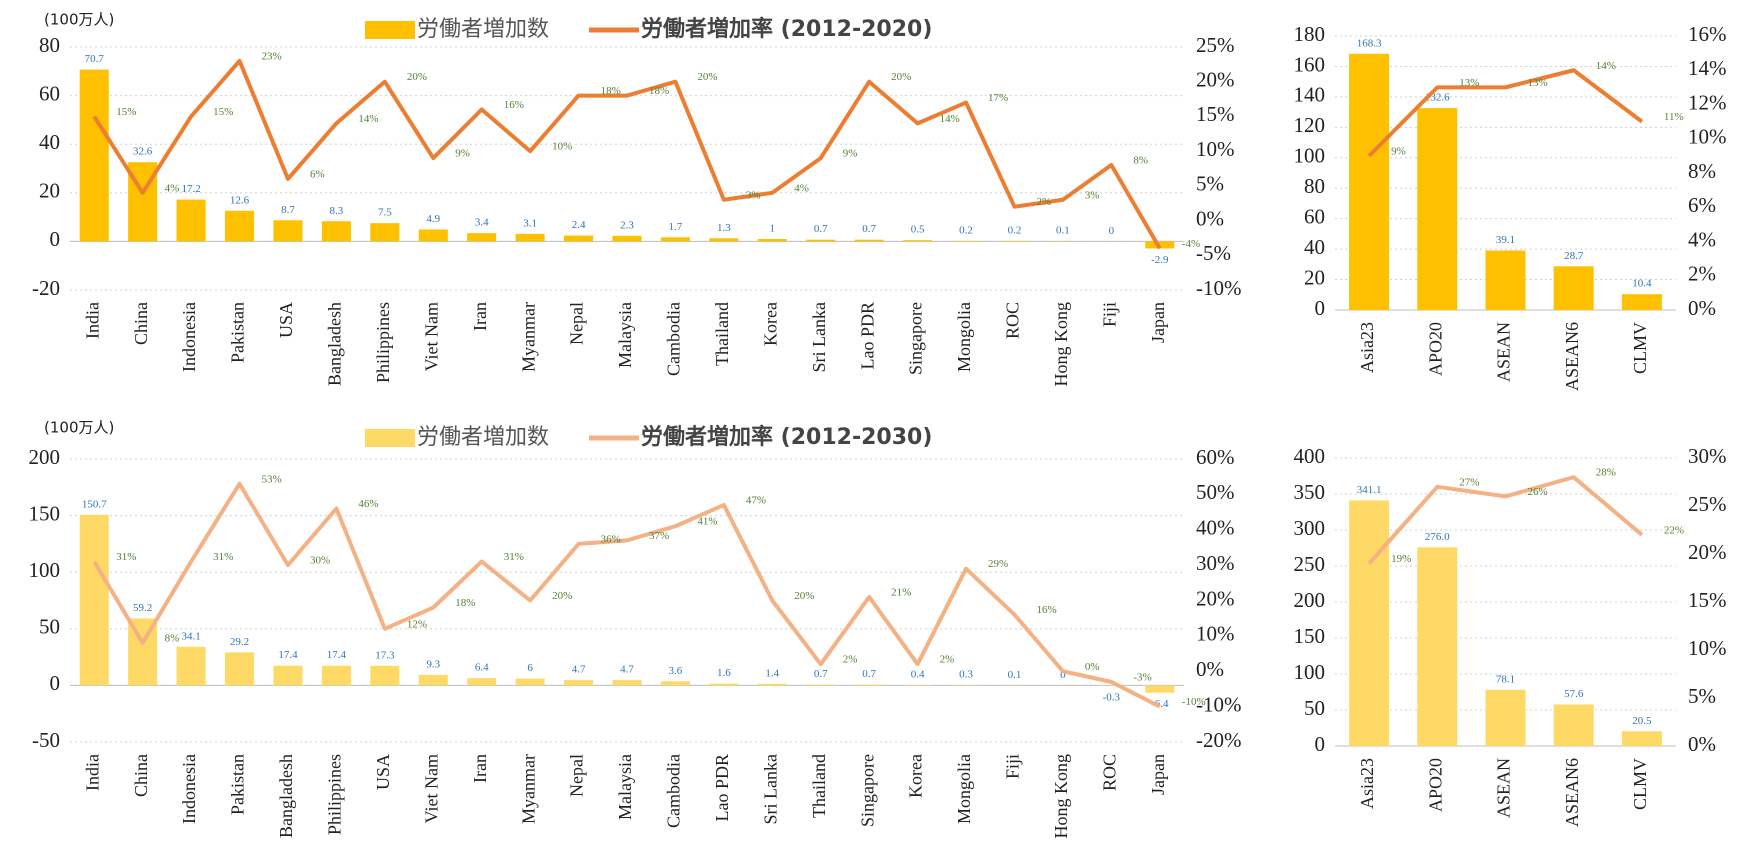 The width and height of the screenshot is (1742, 853). What do you see at coordinates (1505, 679) in the screenshot?
I see `bar-label: 78.1` at bounding box center [1505, 679].